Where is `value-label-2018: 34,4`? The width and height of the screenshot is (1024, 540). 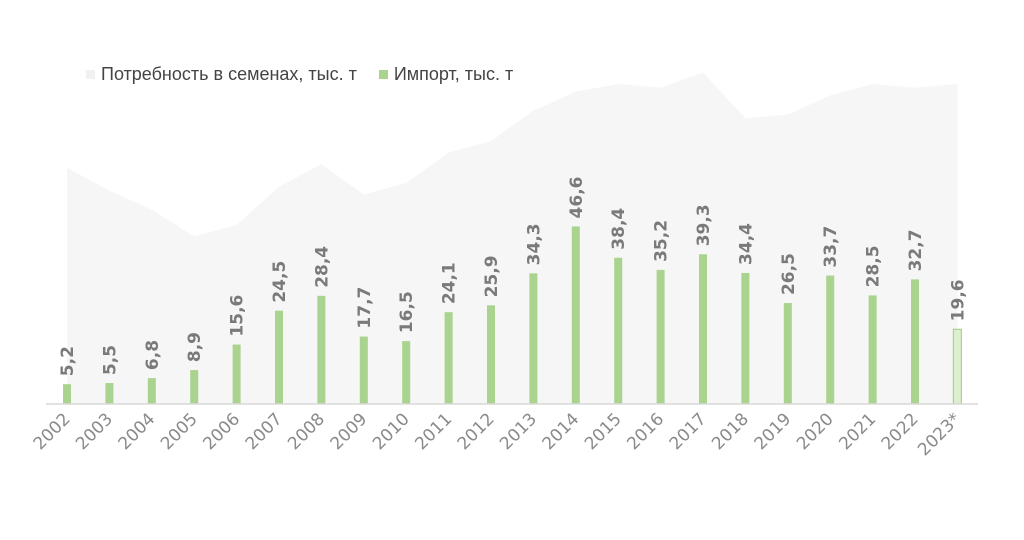
value-label-2018: 34,4 is located at coordinates (746, 244).